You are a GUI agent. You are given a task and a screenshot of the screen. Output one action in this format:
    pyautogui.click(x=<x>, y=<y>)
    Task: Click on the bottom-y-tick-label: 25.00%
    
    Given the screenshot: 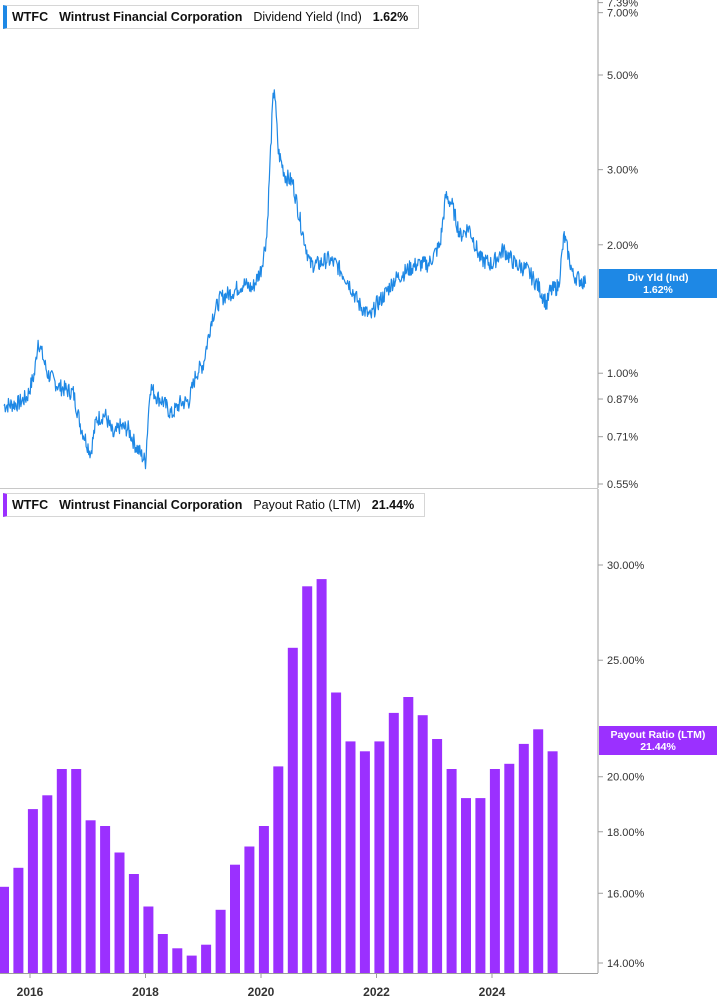 What is the action you would take?
    pyautogui.click(x=626, y=661)
    